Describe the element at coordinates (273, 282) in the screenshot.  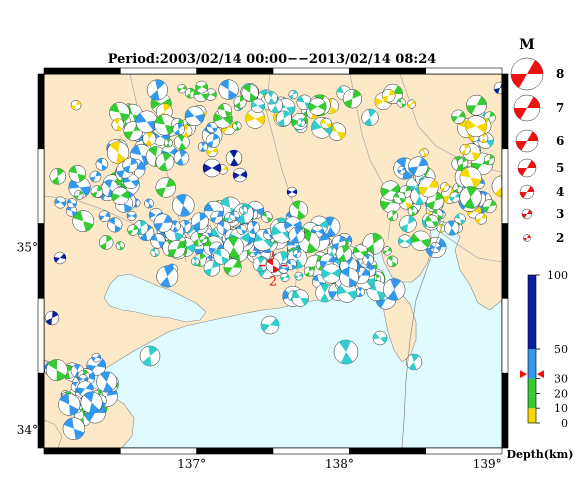
I see `main-event-label: 2` at that location.